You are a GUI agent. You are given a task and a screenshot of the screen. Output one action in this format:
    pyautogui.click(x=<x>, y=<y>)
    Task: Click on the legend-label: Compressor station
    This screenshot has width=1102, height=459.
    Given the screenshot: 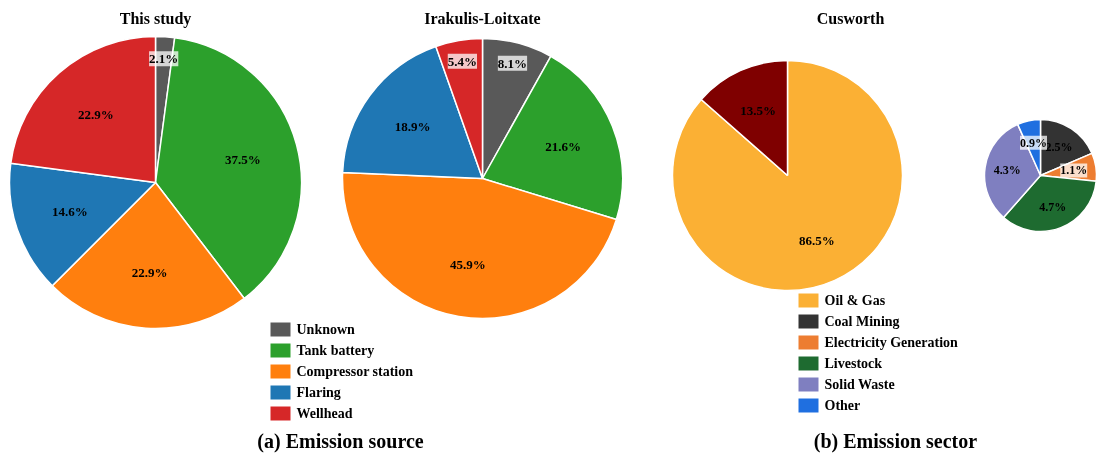 What is the action you would take?
    pyautogui.click(x=355, y=371)
    